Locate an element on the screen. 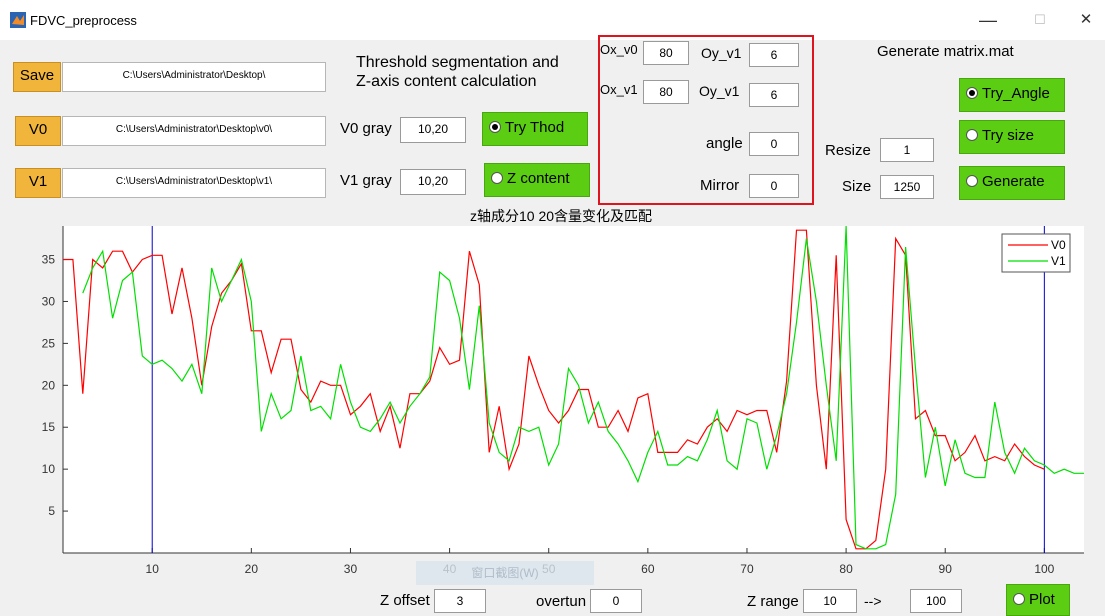 Image resolution: width=1105 pixels, height=616 pixels. z-offset-input: 3 is located at coordinates (460, 601).